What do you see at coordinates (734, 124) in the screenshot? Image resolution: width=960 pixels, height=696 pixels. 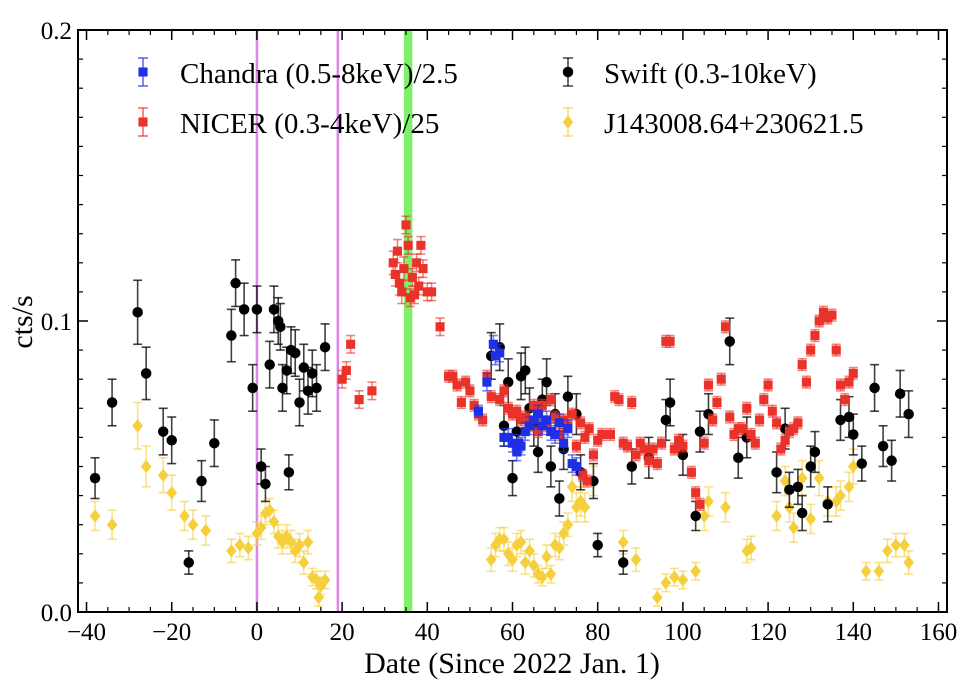 I see `legend-label: J143008.64+230621.5` at bounding box center [734, 124].